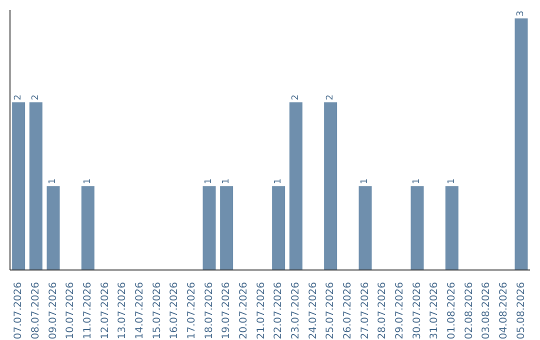 The image size is (540, 340). Describe the element at coordinates (192, 311) in the screenshot. I see `x-tick-label: 17.07.2026` at that location.